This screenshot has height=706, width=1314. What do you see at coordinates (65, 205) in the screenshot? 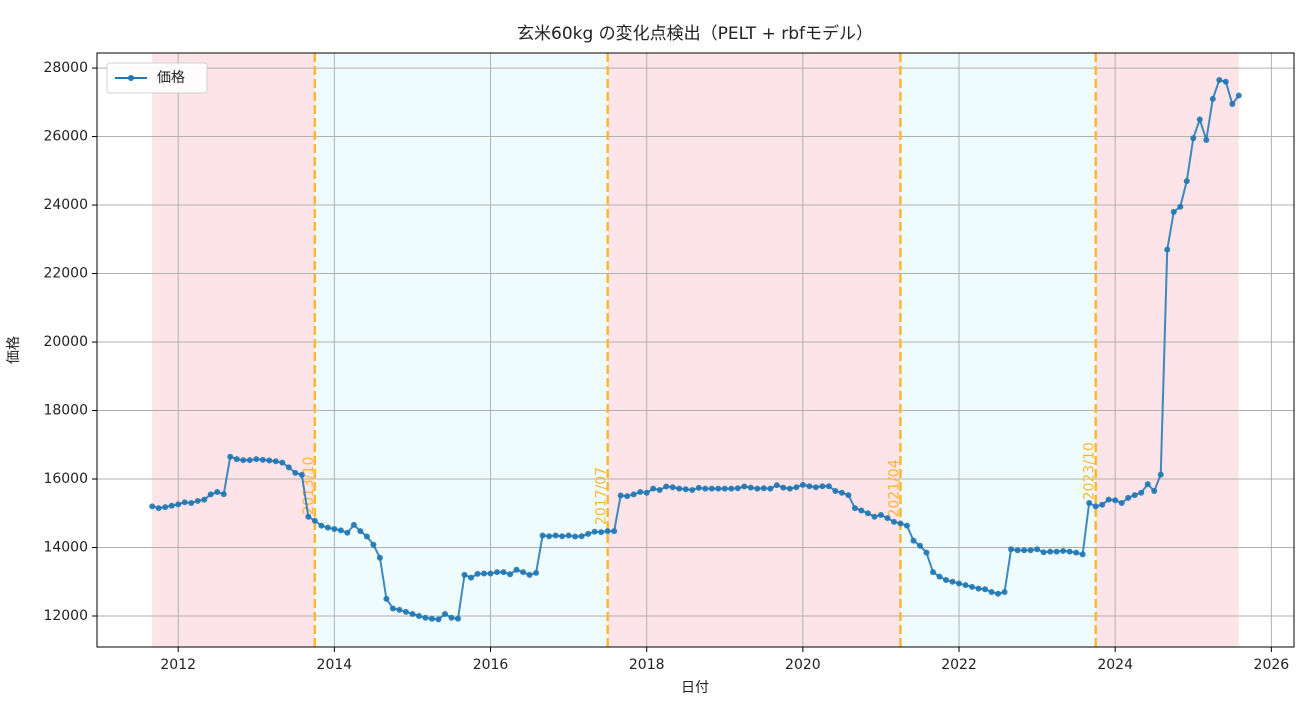
I see `y-tick-label: 24000` at bounding box center [65, 205].